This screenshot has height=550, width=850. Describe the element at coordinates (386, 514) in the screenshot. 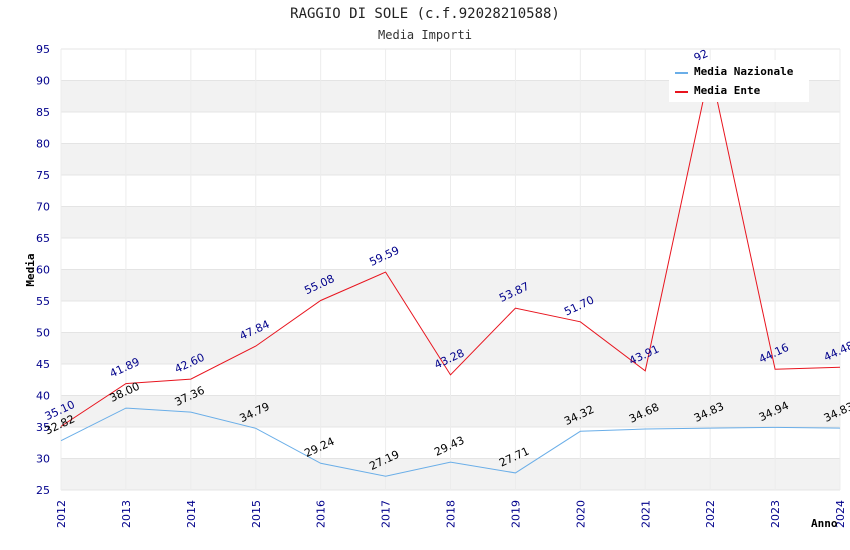

I see `x-tick-label: 2017` at that location.